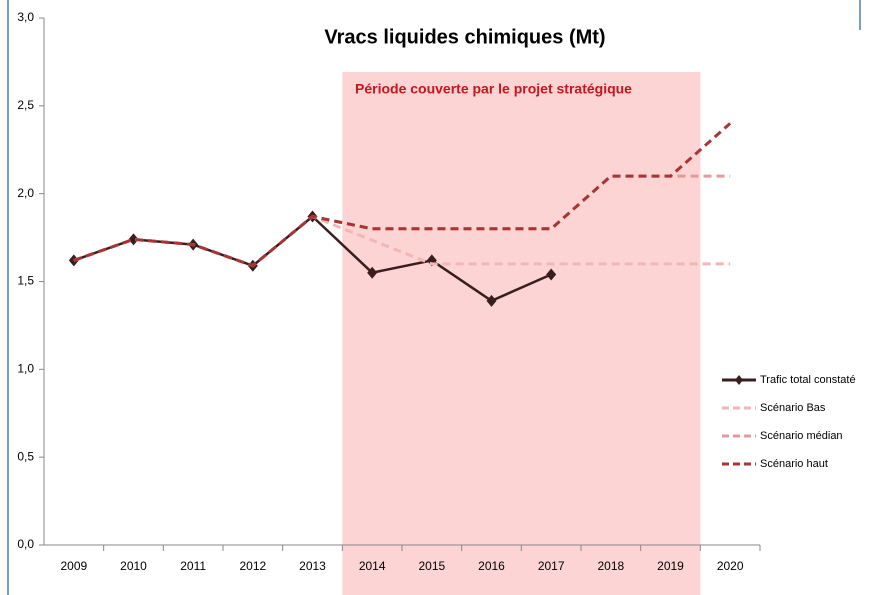 The height and width of the screenshot is (595, 870). What do you see at coordinates (25, 544) in the screenshot?
I see `y-tick-label: 0,0` at bounding box center [25, 544].